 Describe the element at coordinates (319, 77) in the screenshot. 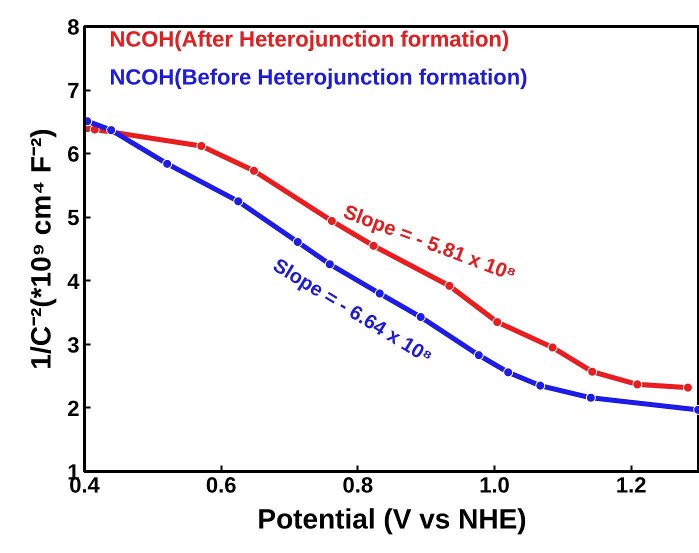

I see `series-label: NCOH(Before Heterojunction formation)` at that location.